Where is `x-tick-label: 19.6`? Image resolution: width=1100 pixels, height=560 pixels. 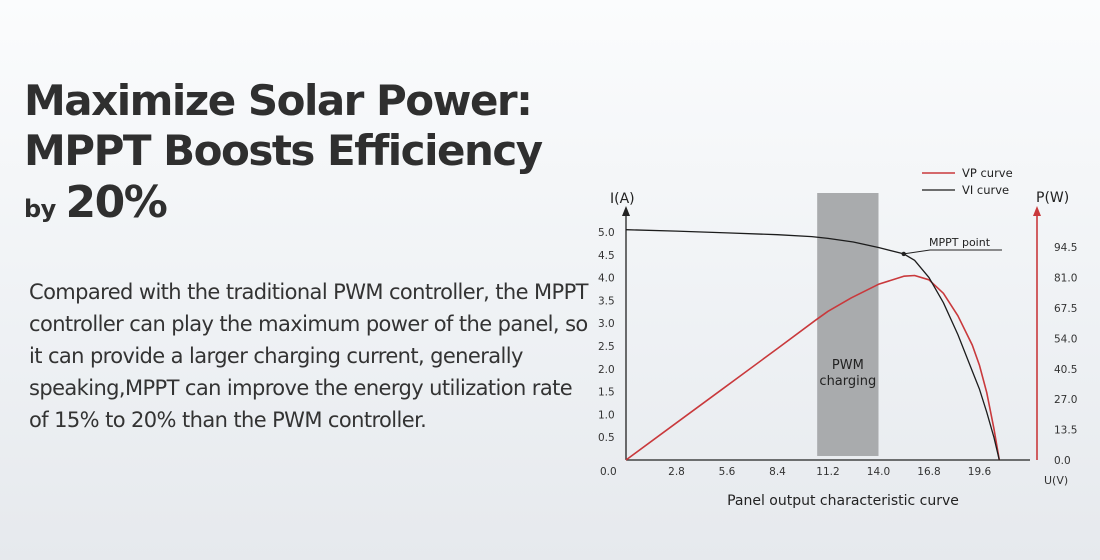 x-tick-label: 19.6 is located at coordinates (980, 472).